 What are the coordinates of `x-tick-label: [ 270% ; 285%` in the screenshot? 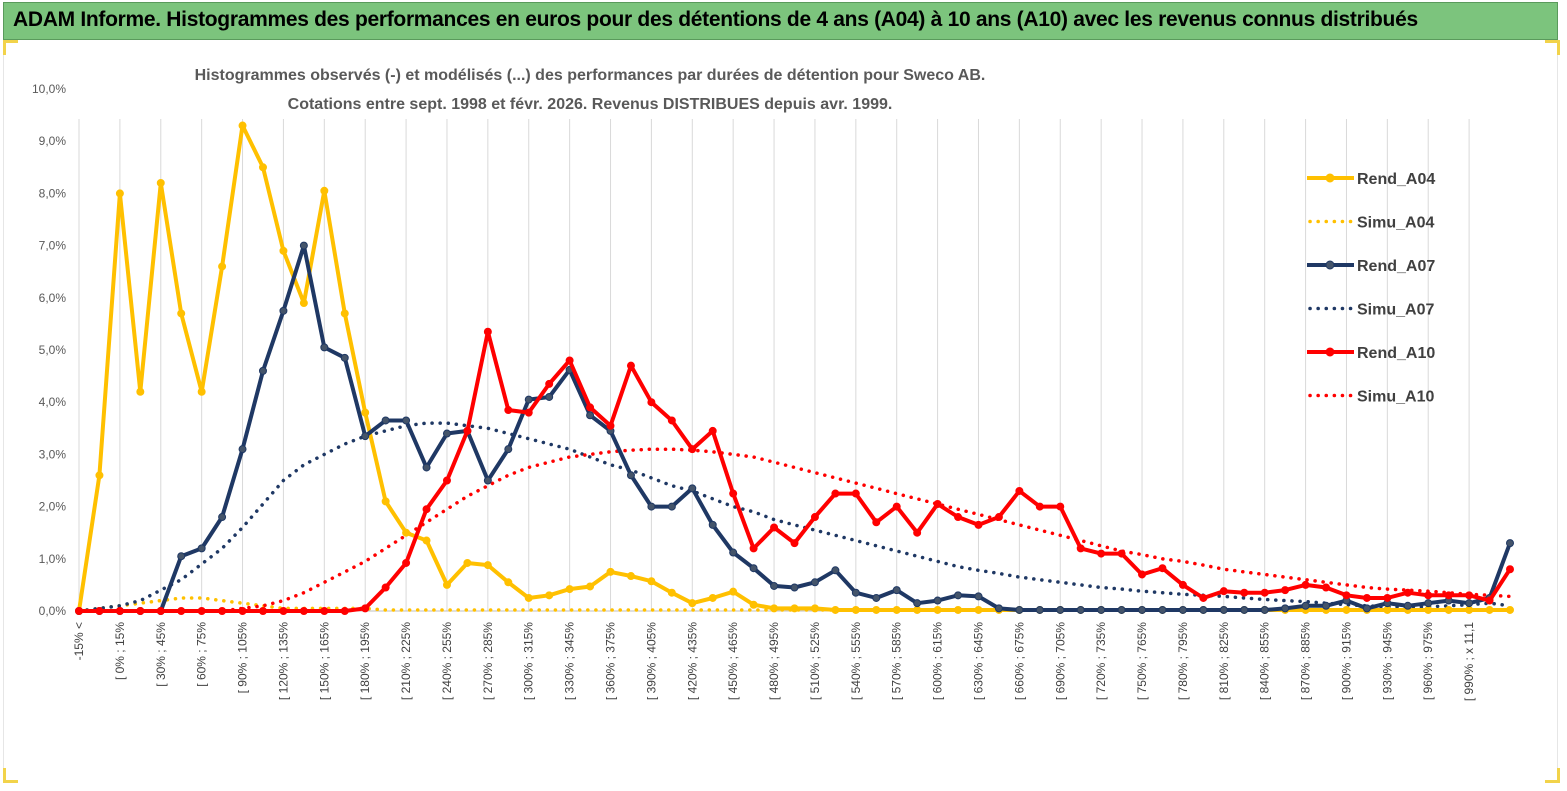 It's located at (488, 661).